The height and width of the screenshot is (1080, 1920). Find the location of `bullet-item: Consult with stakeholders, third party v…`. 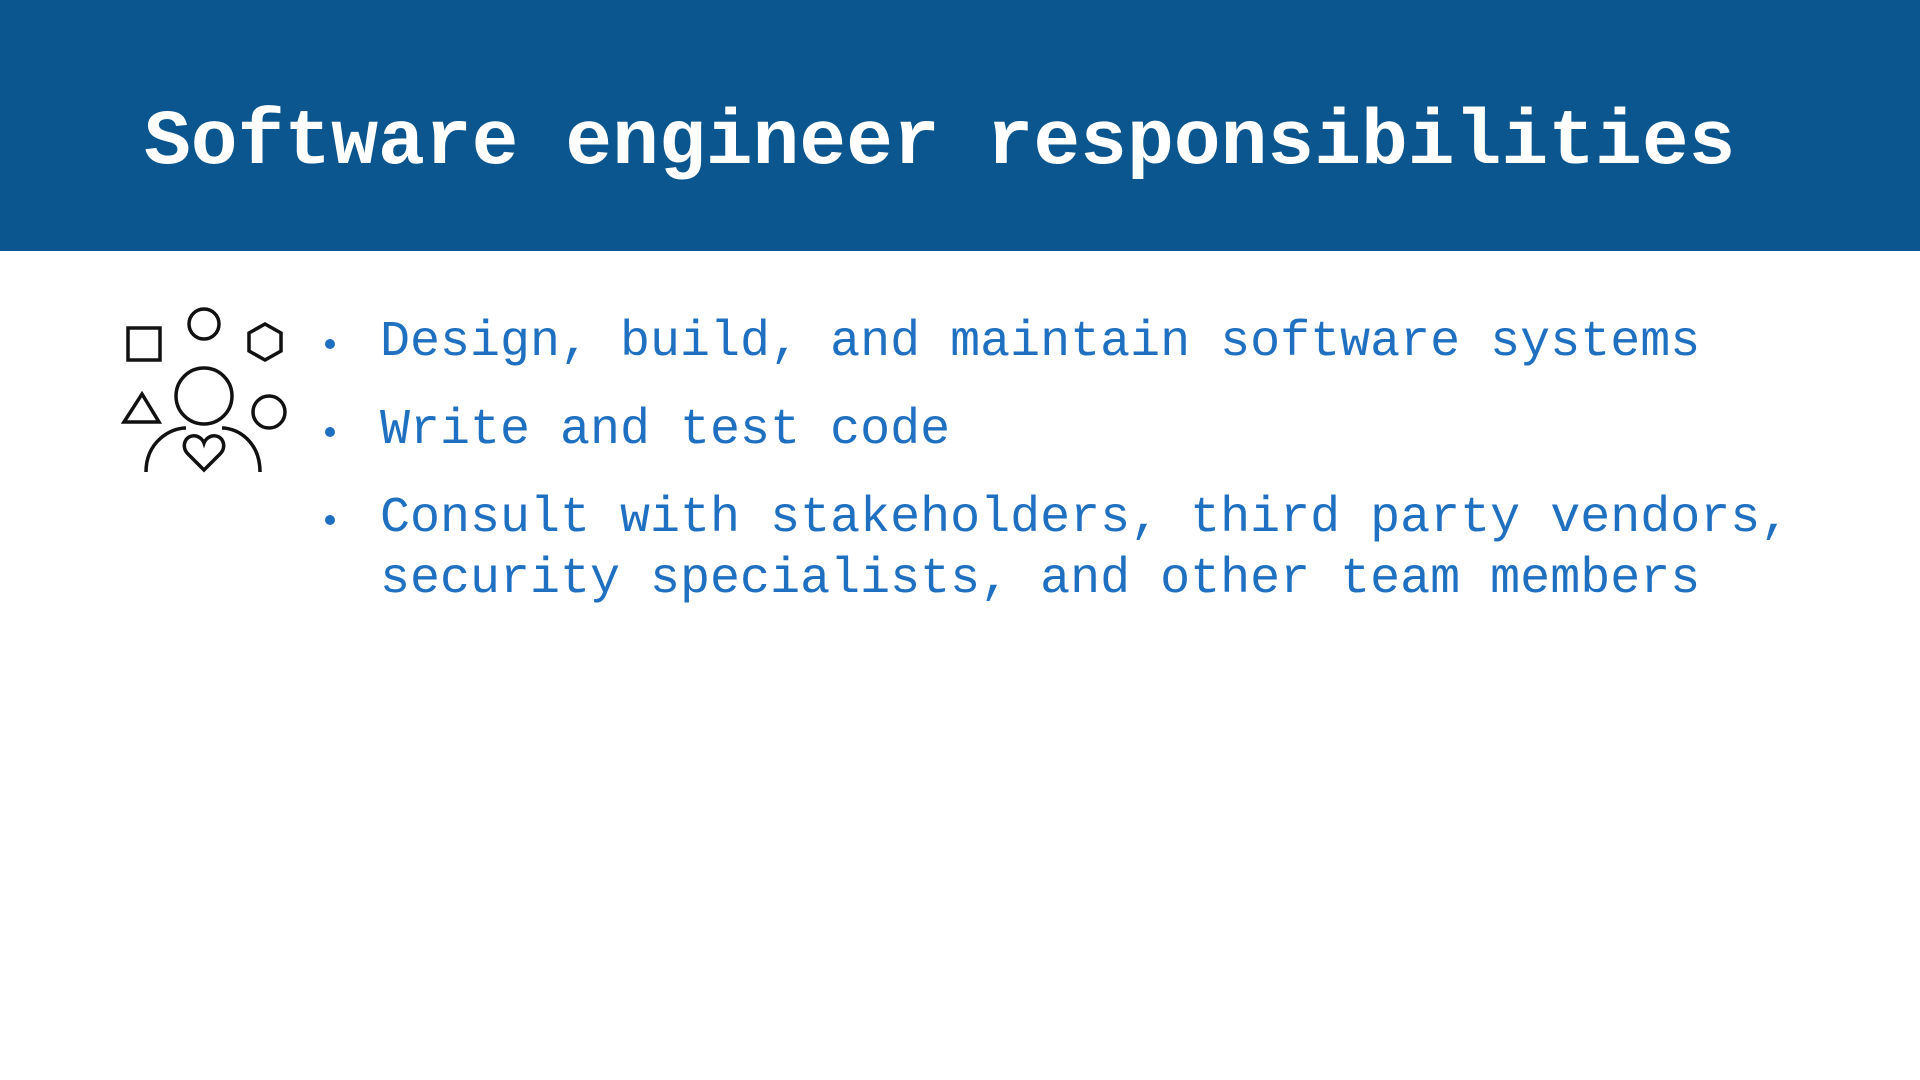

bullet-item: Consult with stakeholders, third party v… is located at coordinates (1058, 549).